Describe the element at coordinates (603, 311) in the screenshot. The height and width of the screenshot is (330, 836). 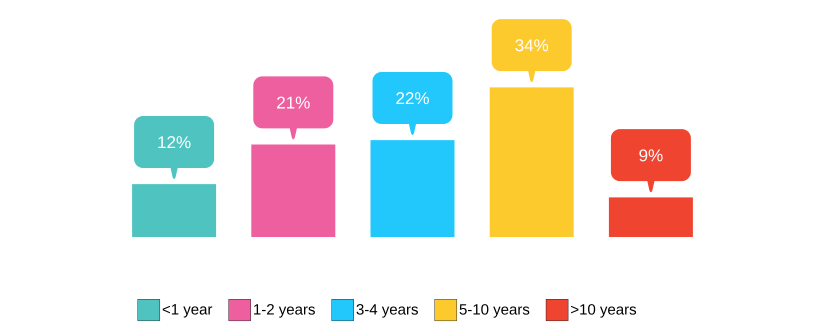
I see `legend-label: >10 years` at that location.